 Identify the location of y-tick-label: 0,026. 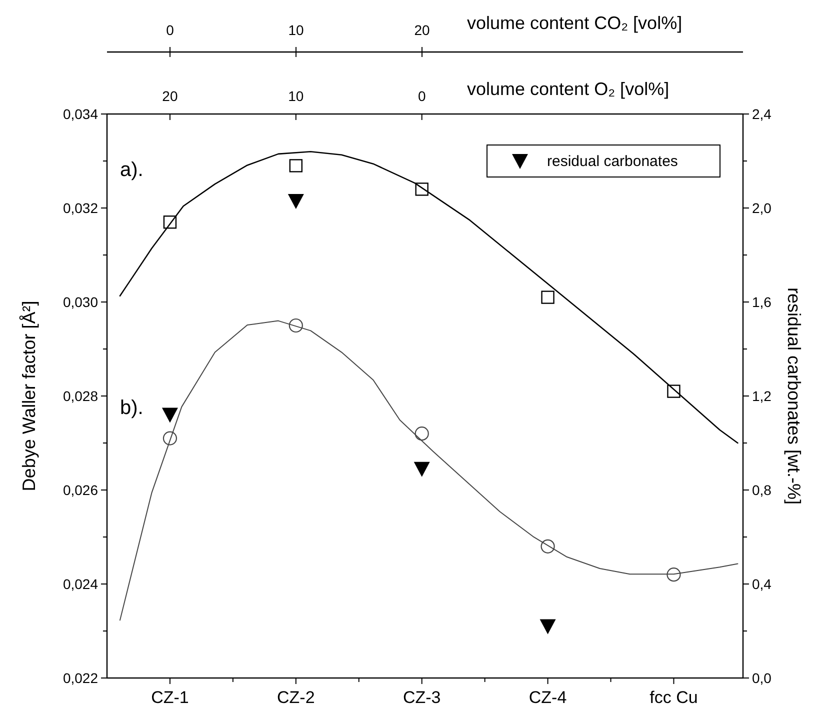
(80, 490).